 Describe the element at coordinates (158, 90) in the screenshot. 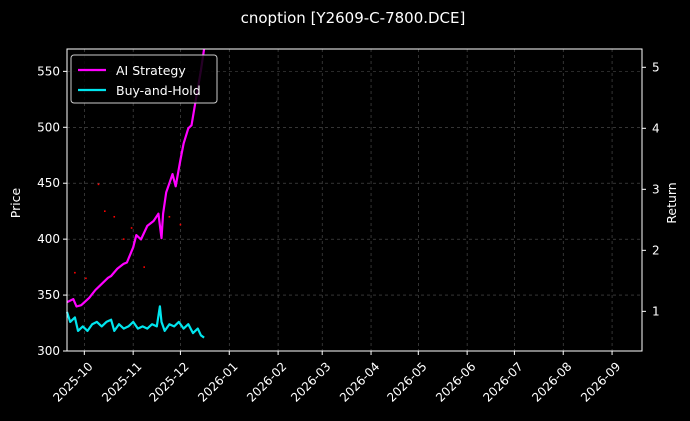

I see `legend-label-buy-and-hold: Buy-and-Hold` at that location.